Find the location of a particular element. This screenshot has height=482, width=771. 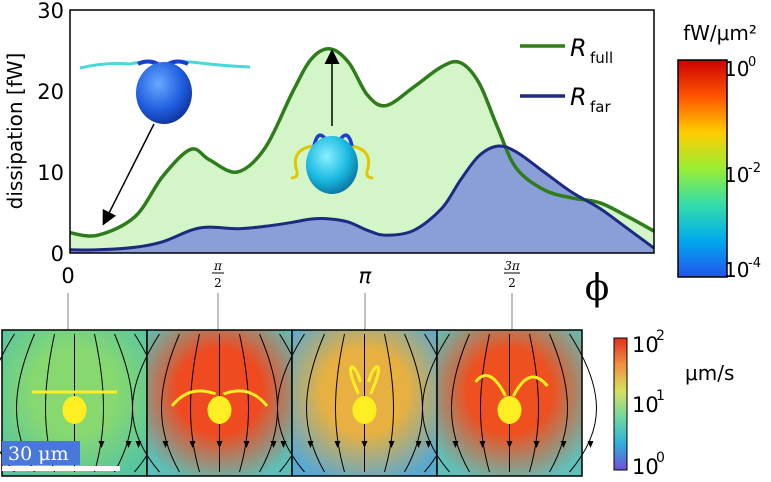

colorbar-bottom: 10 2 10 1 10 0 μm/s is located at coordinates (673, 403).